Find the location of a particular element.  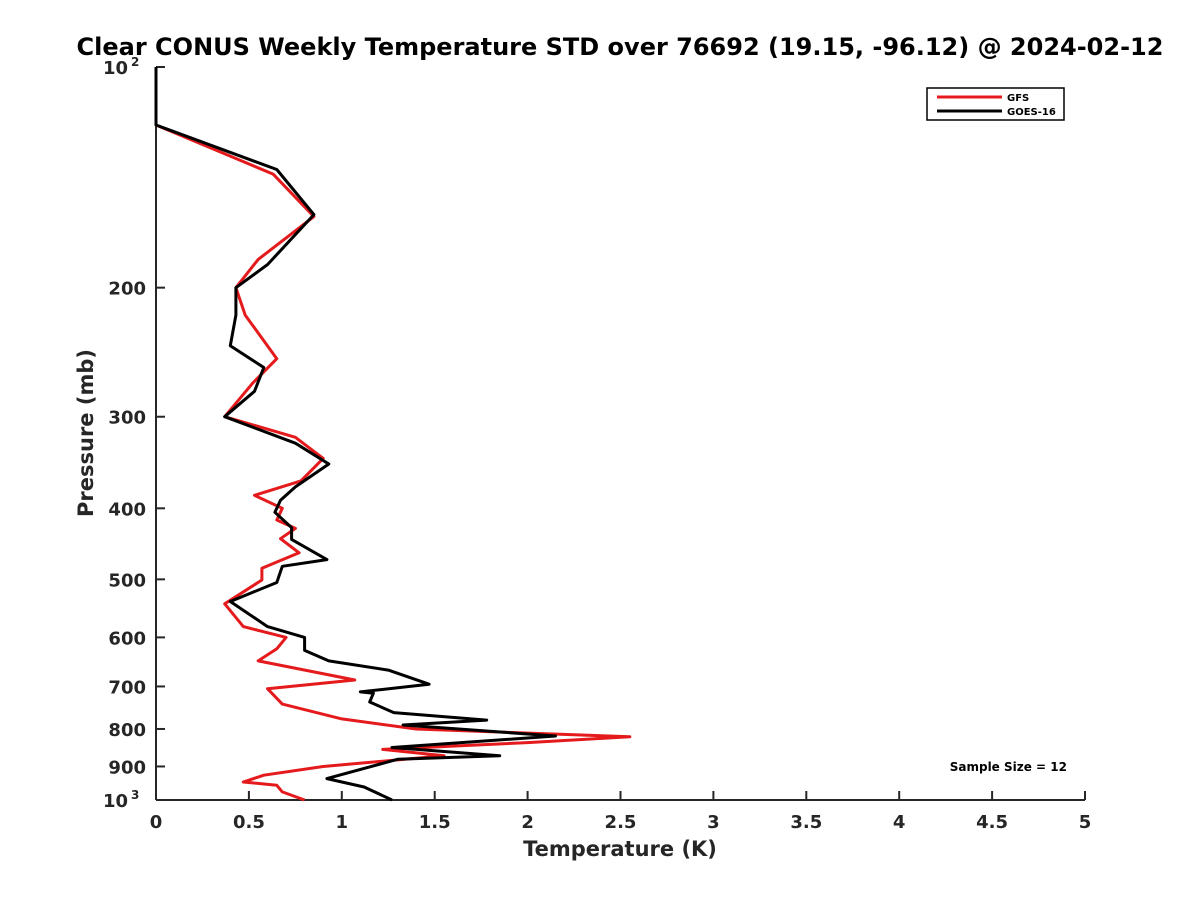

x-tick-label: 3.5 is located at coordinates (806, 822).